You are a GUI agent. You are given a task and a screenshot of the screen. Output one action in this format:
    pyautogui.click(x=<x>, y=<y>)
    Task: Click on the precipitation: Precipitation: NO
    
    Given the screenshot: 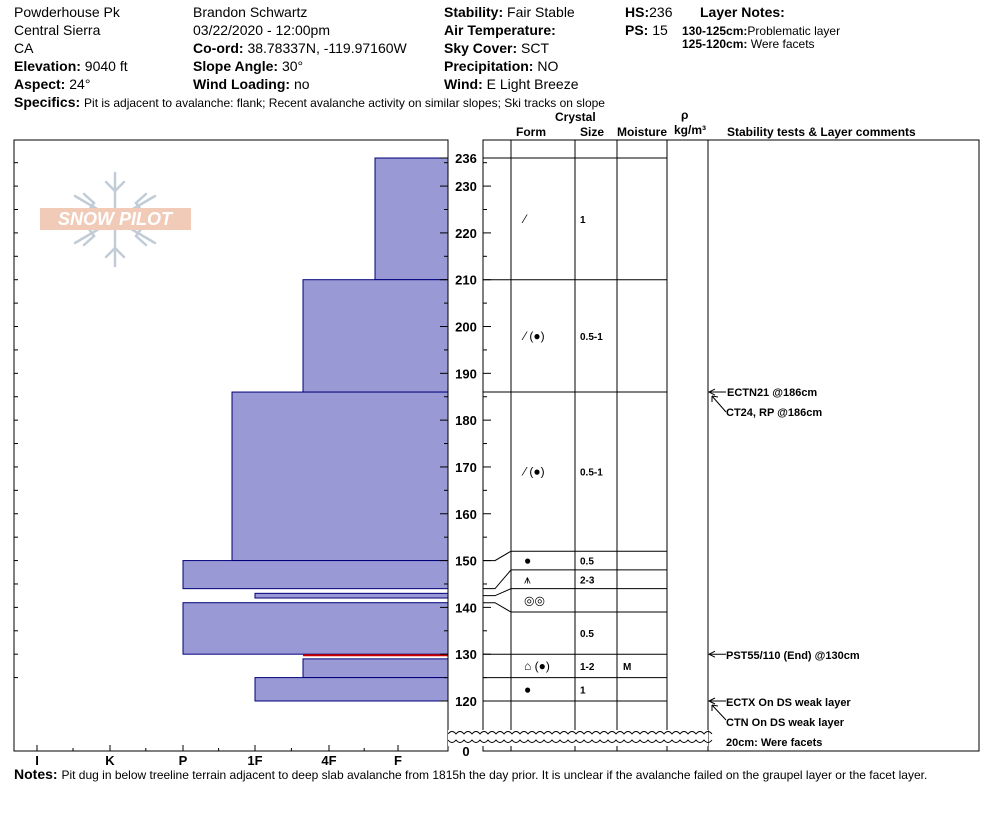 What is the action you would take?
    pyautogui.click(x=501, y=66)
    